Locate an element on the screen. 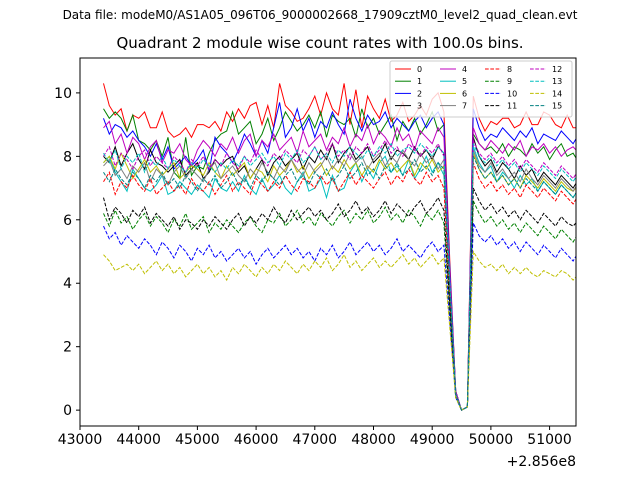 The width and height of the screenshot is (640, 480). legend-label-1: 1 is located at coordinates (419, 81).